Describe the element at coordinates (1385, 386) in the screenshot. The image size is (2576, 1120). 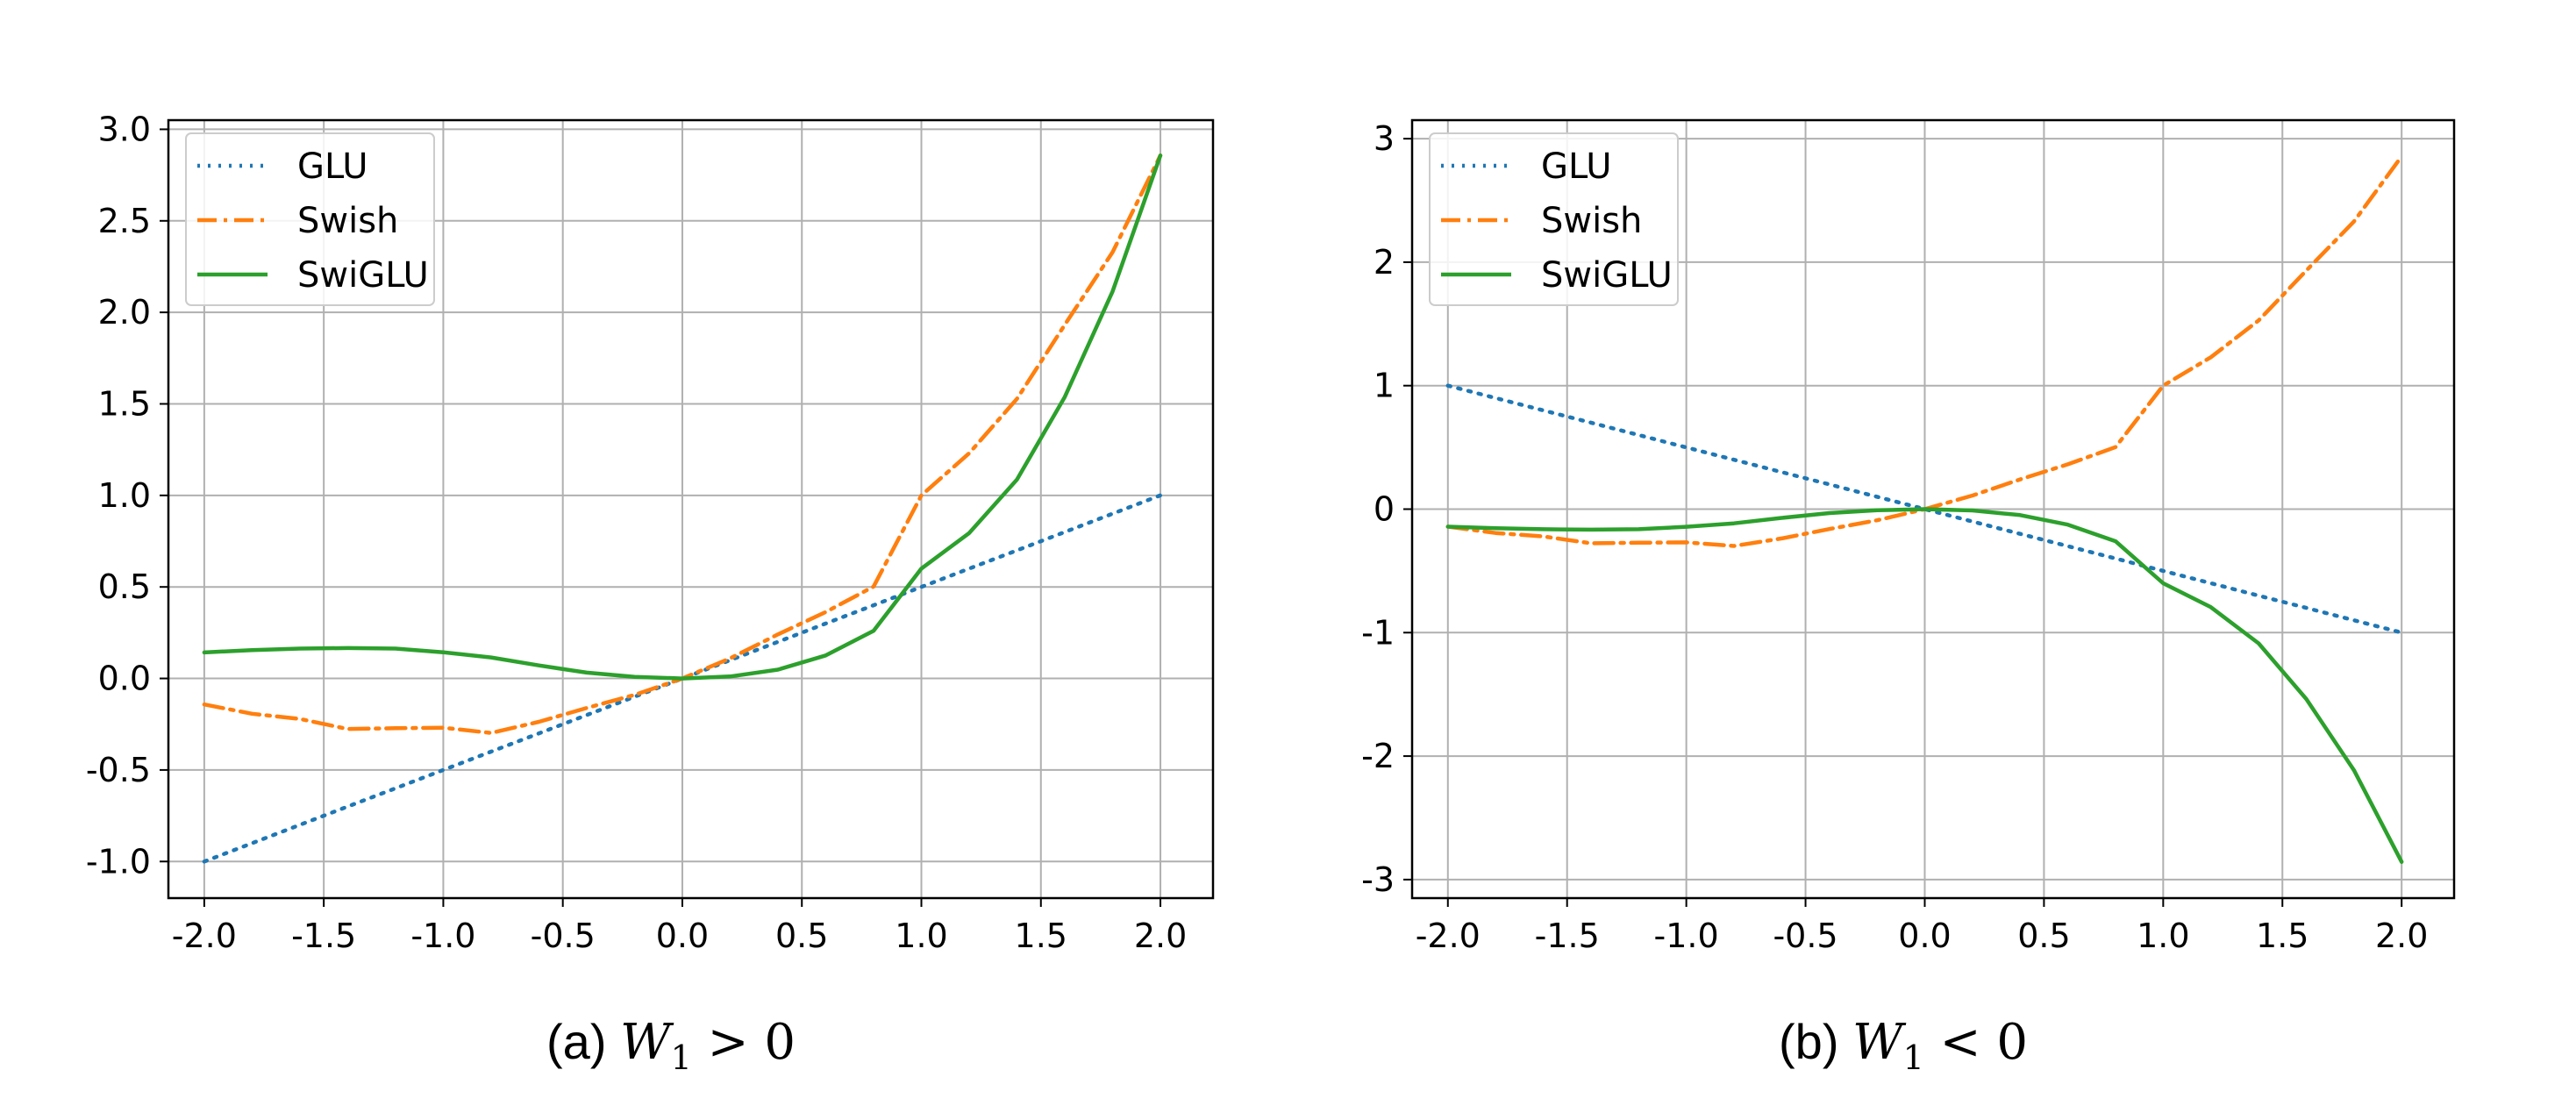
I see `y-tick-label: 1` at that location.